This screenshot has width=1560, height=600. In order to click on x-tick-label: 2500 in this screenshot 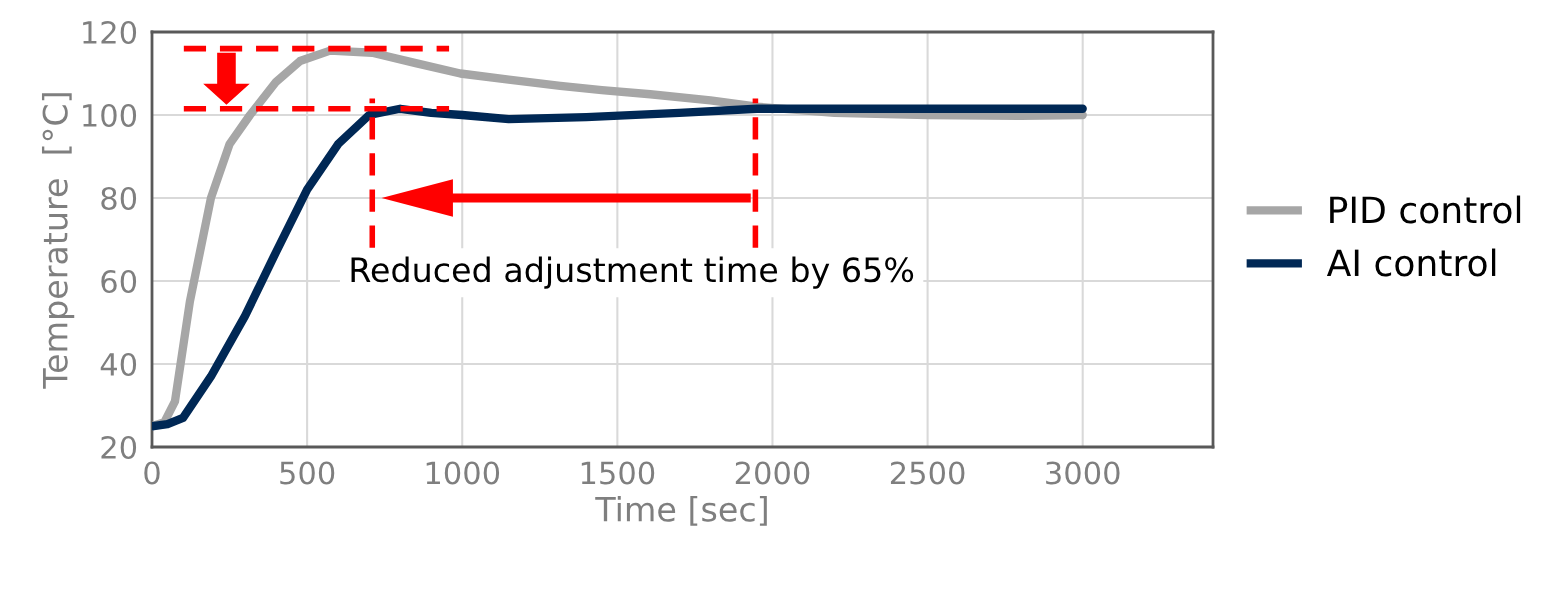, I will do `click(927, 473)`.